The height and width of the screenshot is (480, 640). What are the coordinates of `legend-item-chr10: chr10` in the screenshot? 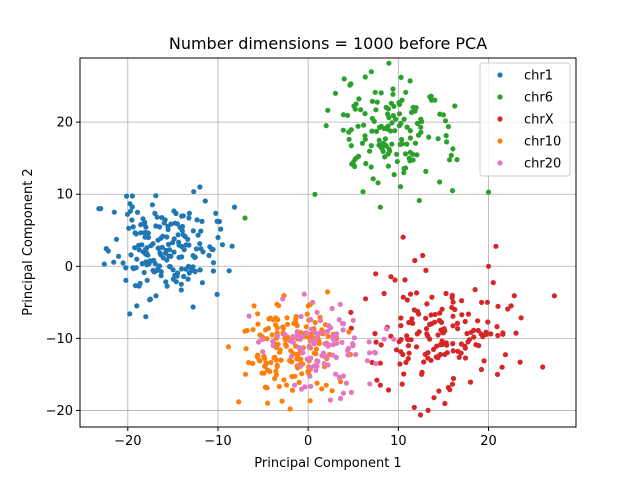 It's located at (529, 142).